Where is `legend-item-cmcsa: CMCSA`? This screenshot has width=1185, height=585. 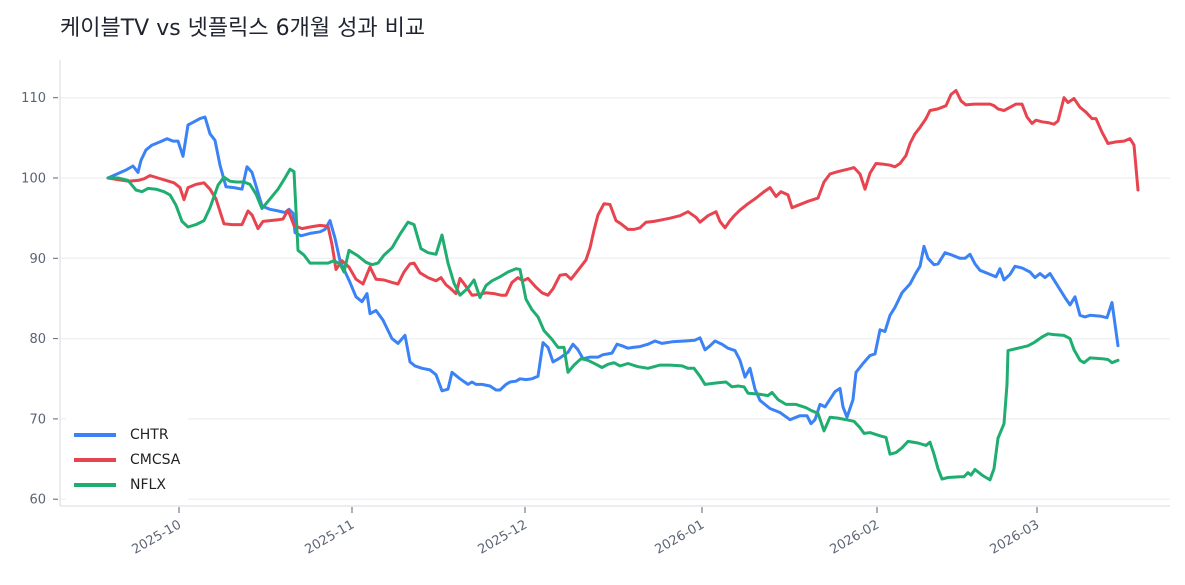 legend-item-cmcsa: CMCSA is located at coordinates (127, 459).